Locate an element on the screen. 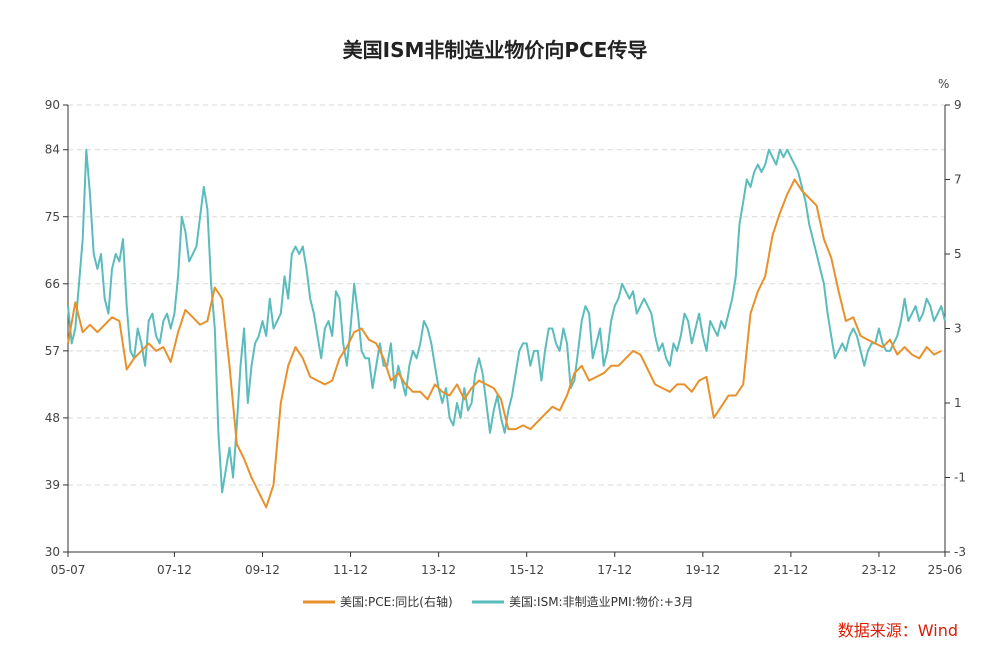 The image size is (990, 656). left-tick-label: 30 is located at coordinates (52, 552).